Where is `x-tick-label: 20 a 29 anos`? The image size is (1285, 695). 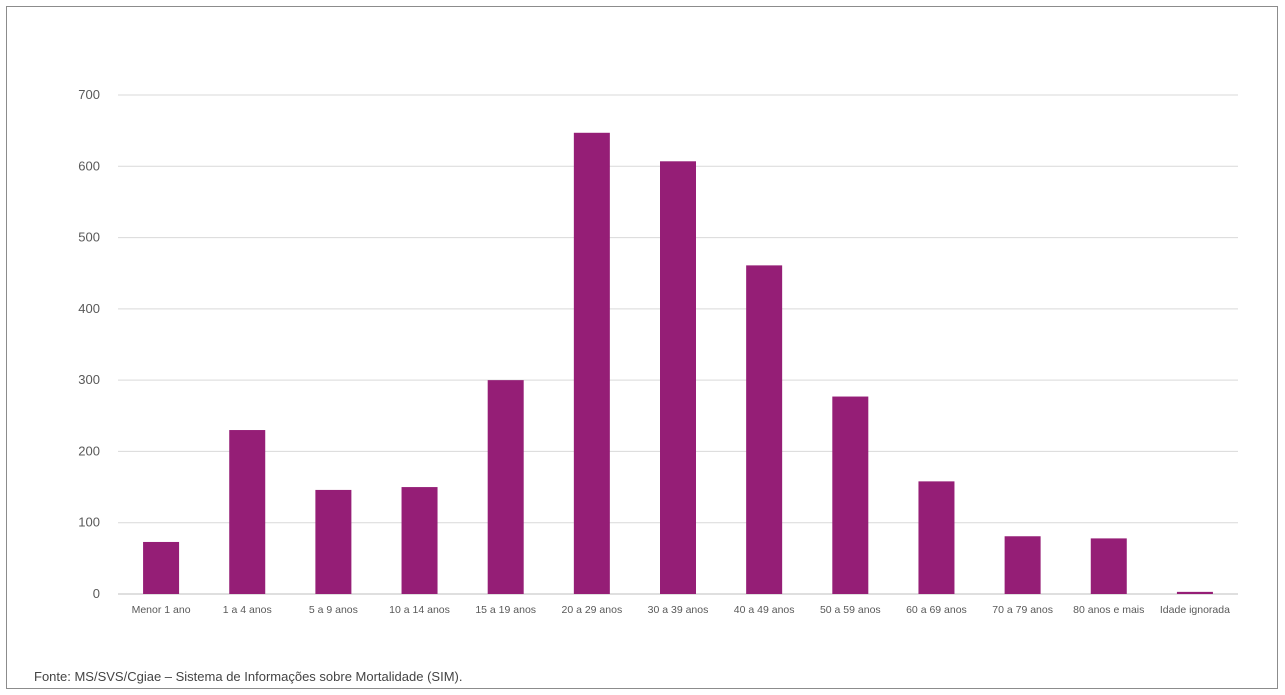 x-tick-label: 20 a 29 anos is located at coordinates (591, 610).